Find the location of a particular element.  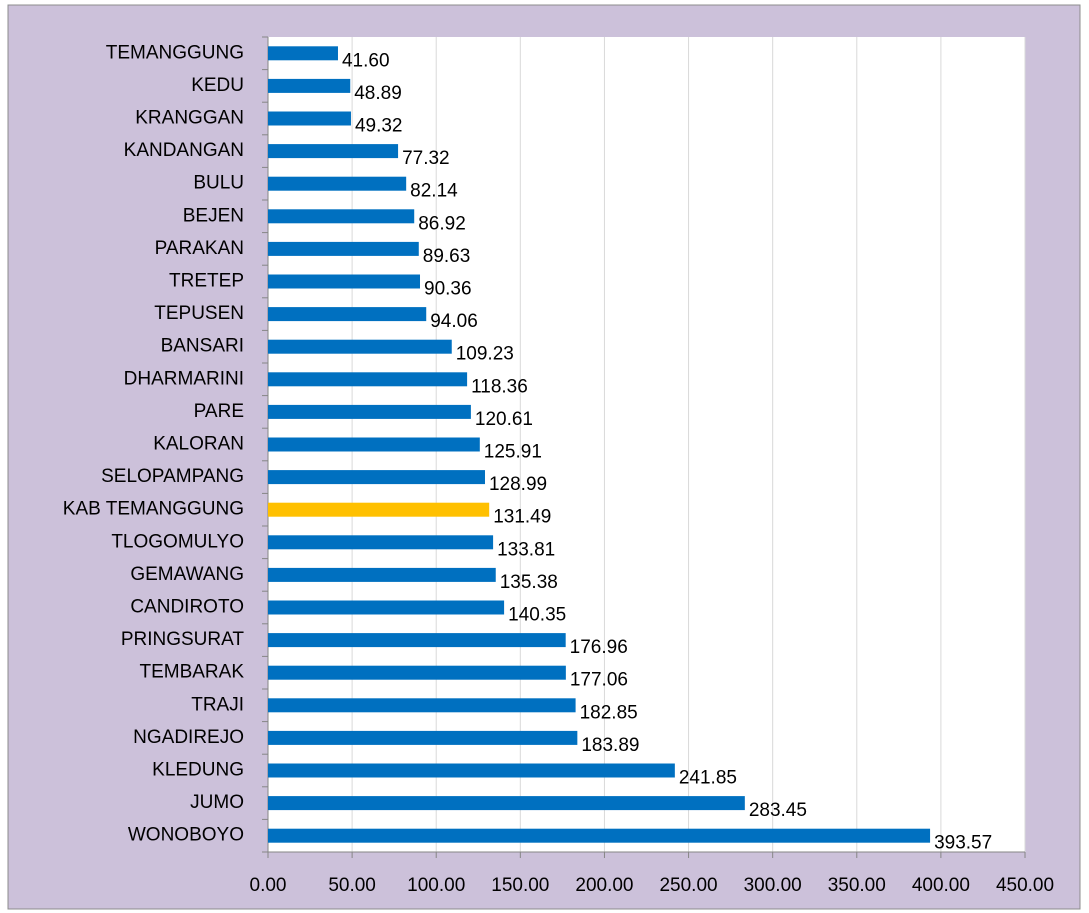

x-tick-label: 50.00 is located at coordinates (352, 885).